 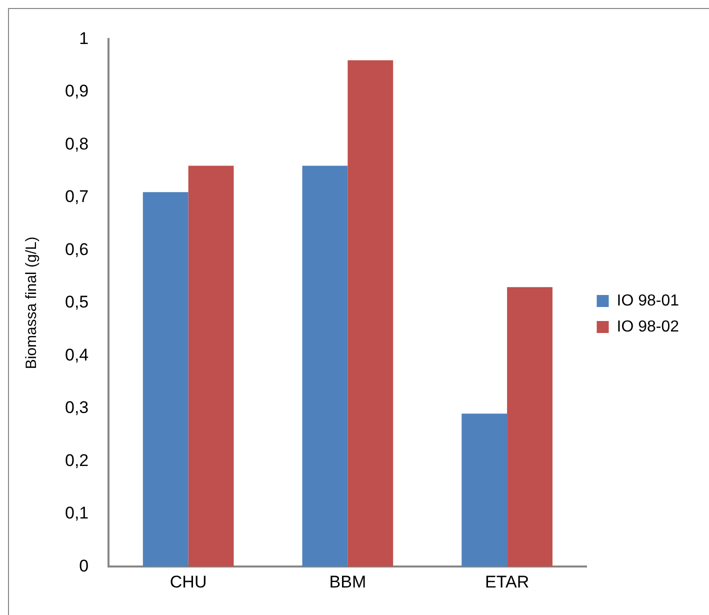 I want to click on x-tick-label: ETAR, so click(x=507, y=582).